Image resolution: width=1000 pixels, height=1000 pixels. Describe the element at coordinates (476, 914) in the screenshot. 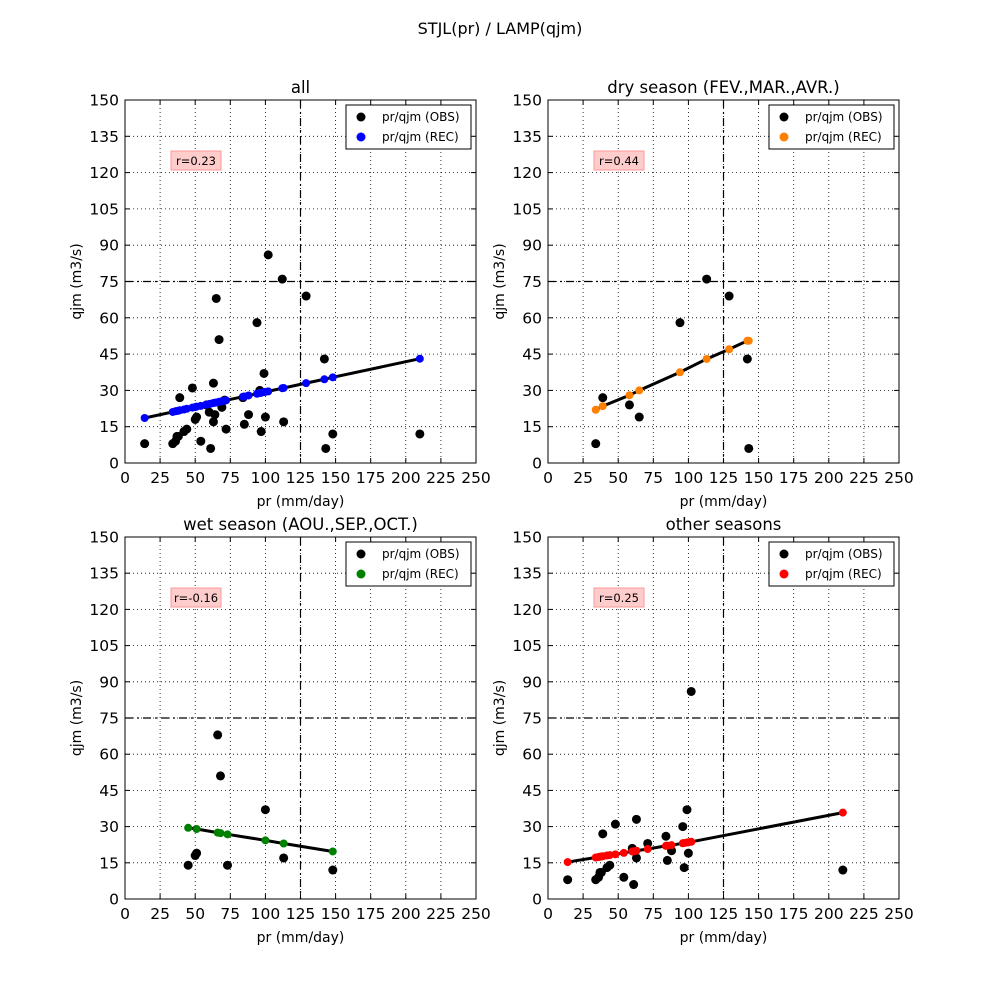

I see `x-tick-label: 250` at that location.